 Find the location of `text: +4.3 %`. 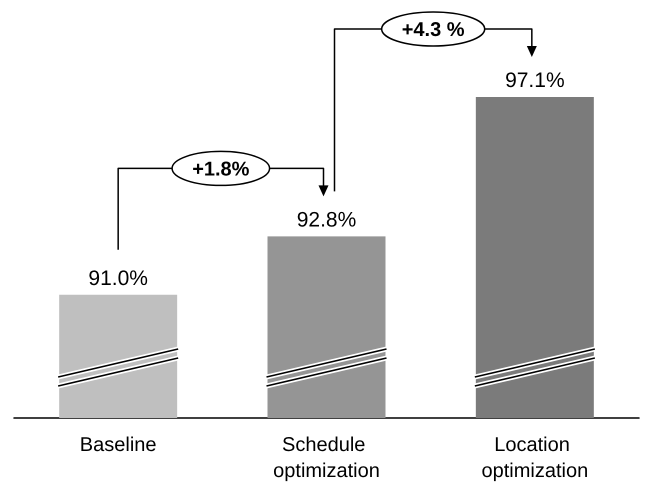

text: +4.3 % is located at coordinates (433, 30).